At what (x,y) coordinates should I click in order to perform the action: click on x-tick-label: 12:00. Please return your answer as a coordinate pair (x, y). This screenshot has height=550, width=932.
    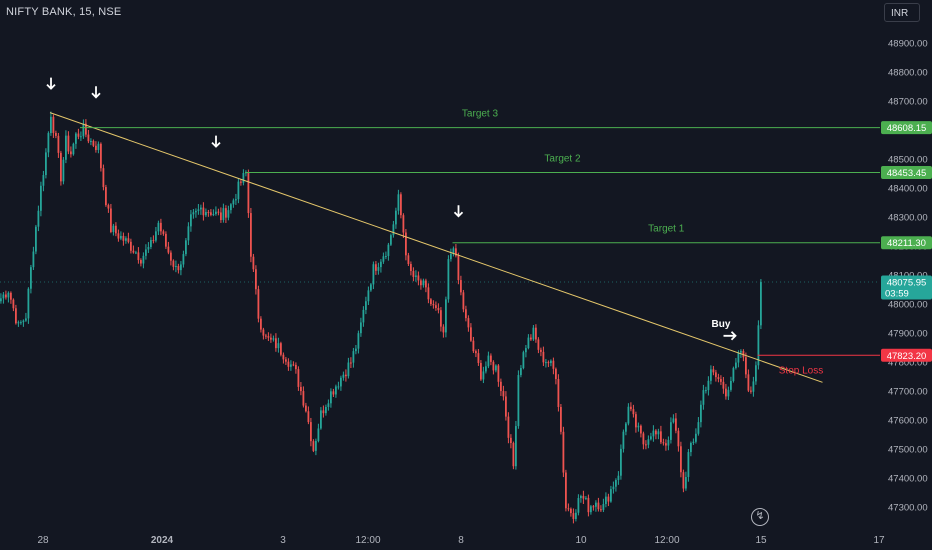
    Looking at the image, I should click on (367, 540).